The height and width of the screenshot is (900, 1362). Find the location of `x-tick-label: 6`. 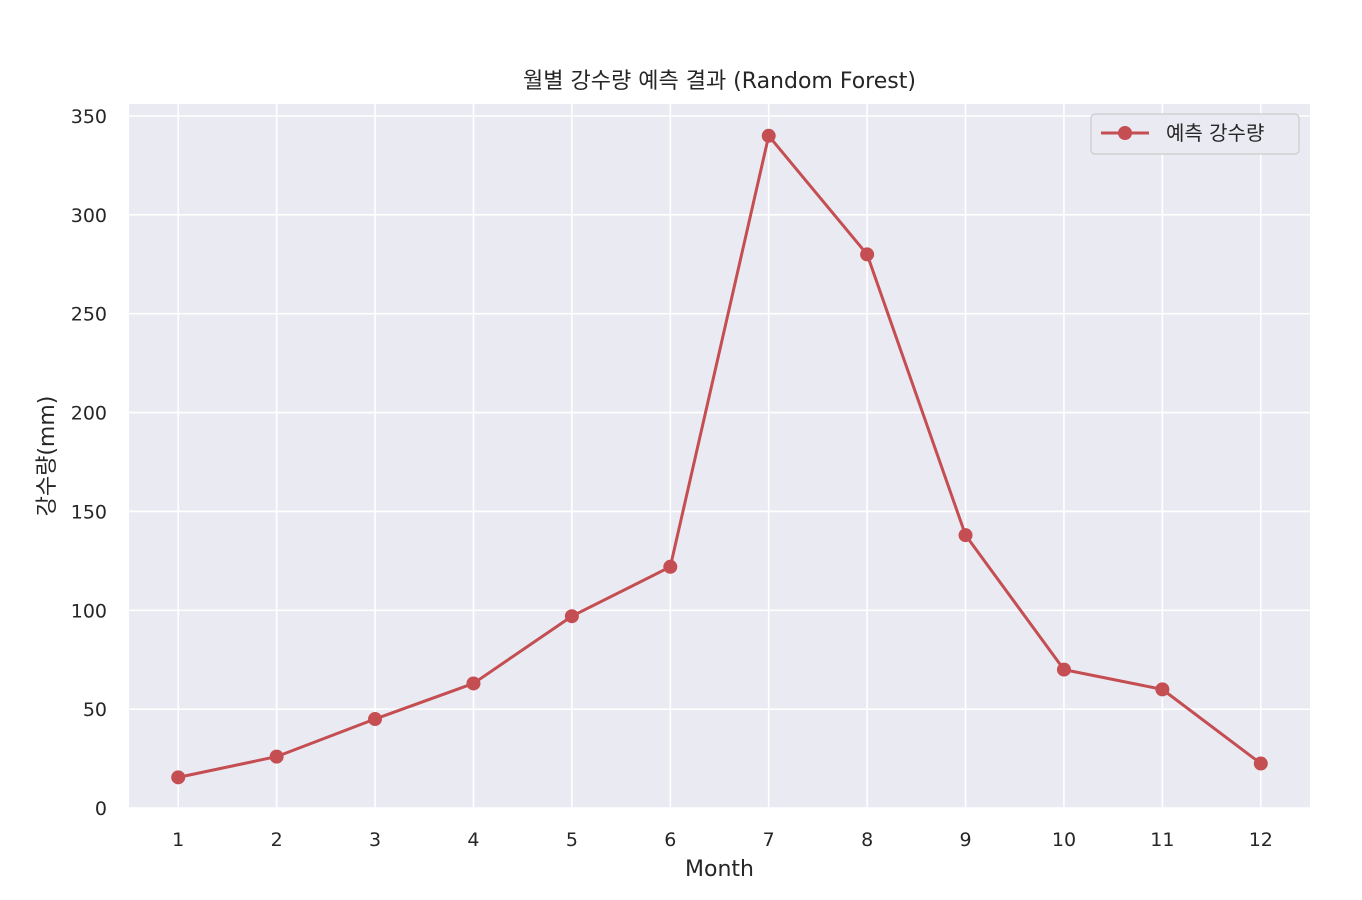

x-tick-label: 6 is located at coordinates (670, 840).